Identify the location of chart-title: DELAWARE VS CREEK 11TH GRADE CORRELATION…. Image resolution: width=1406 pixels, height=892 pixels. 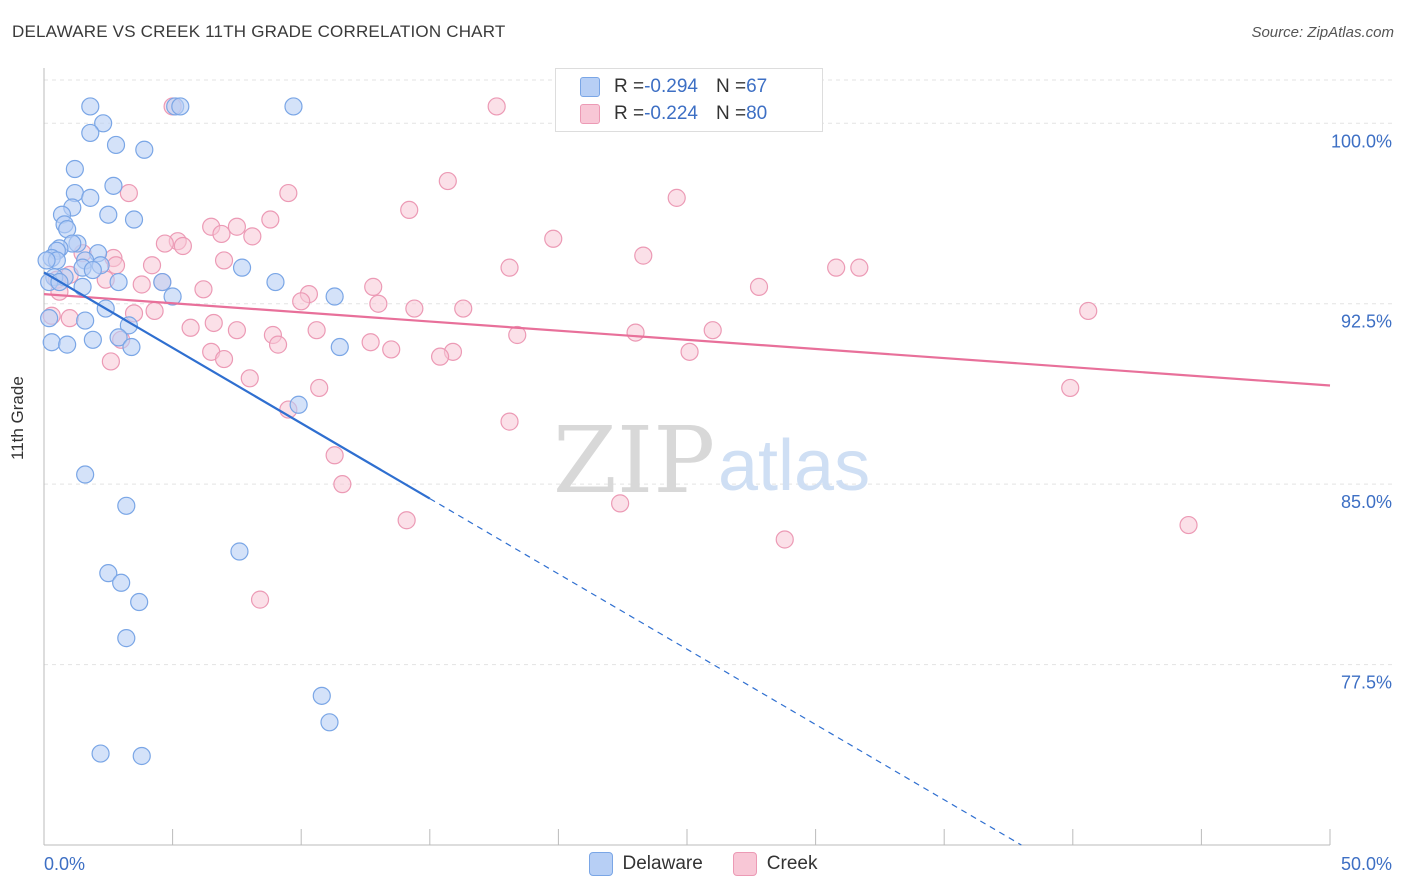
(259, 31).